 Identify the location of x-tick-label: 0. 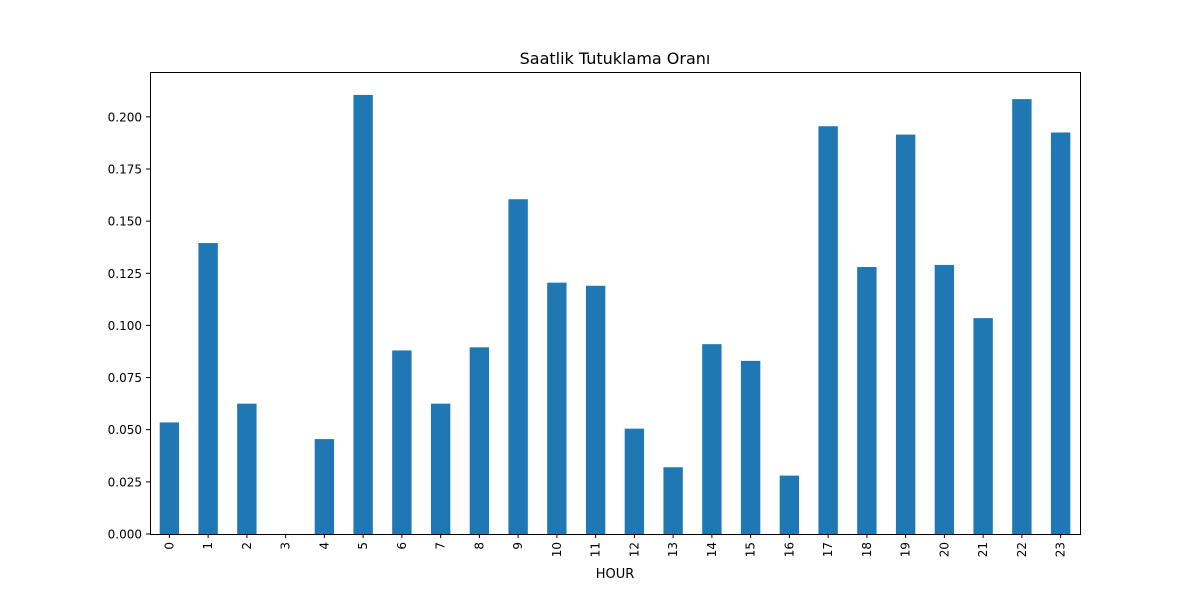
(169, 546).